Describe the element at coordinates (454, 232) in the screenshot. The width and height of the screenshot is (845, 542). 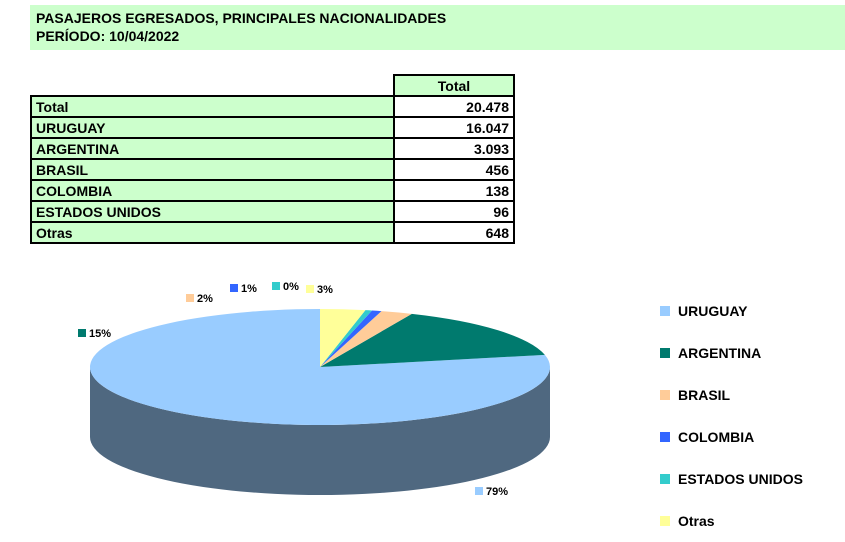
I see `row-value: 648` at that location.